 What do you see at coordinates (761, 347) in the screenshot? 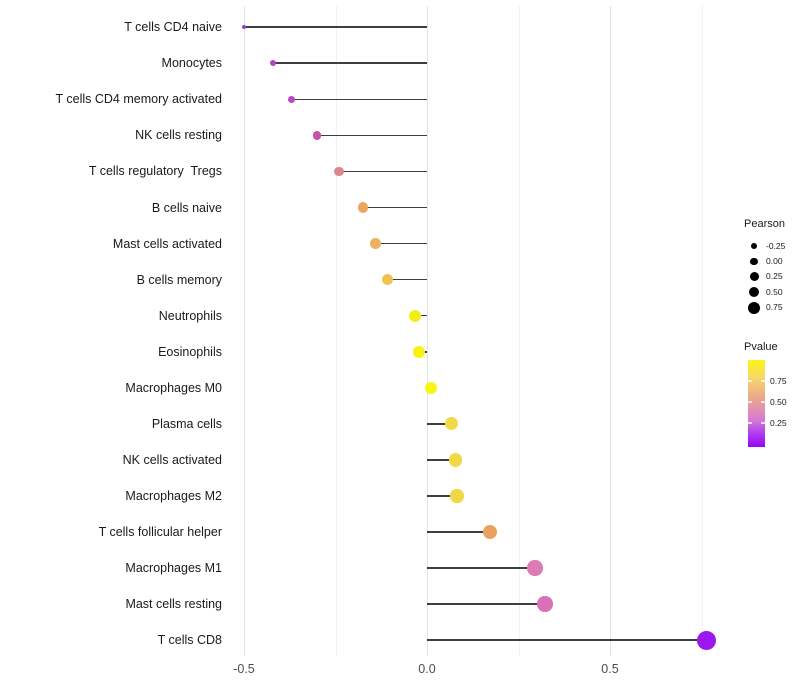
I see `legend-pvalue-title: Pvalue` at bounding box center [761, 347].